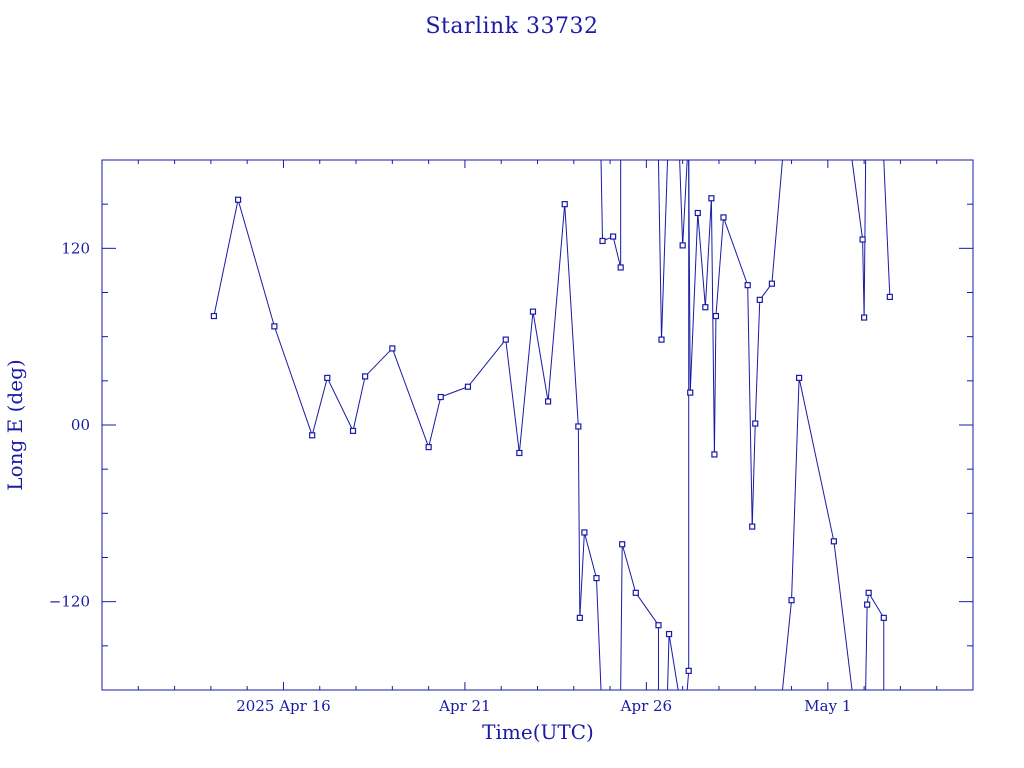 This screenshot has width=1024, height=768. I want to click on y-axis-title: Long E (deg), so click(15, 424).